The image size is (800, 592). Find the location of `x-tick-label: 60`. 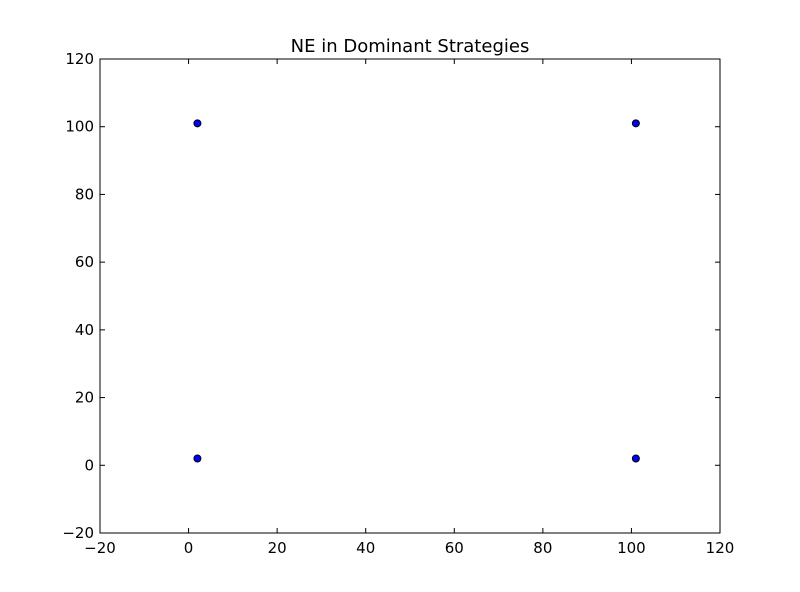

x-tick-label: 60 is located at coordinates (454, 548).